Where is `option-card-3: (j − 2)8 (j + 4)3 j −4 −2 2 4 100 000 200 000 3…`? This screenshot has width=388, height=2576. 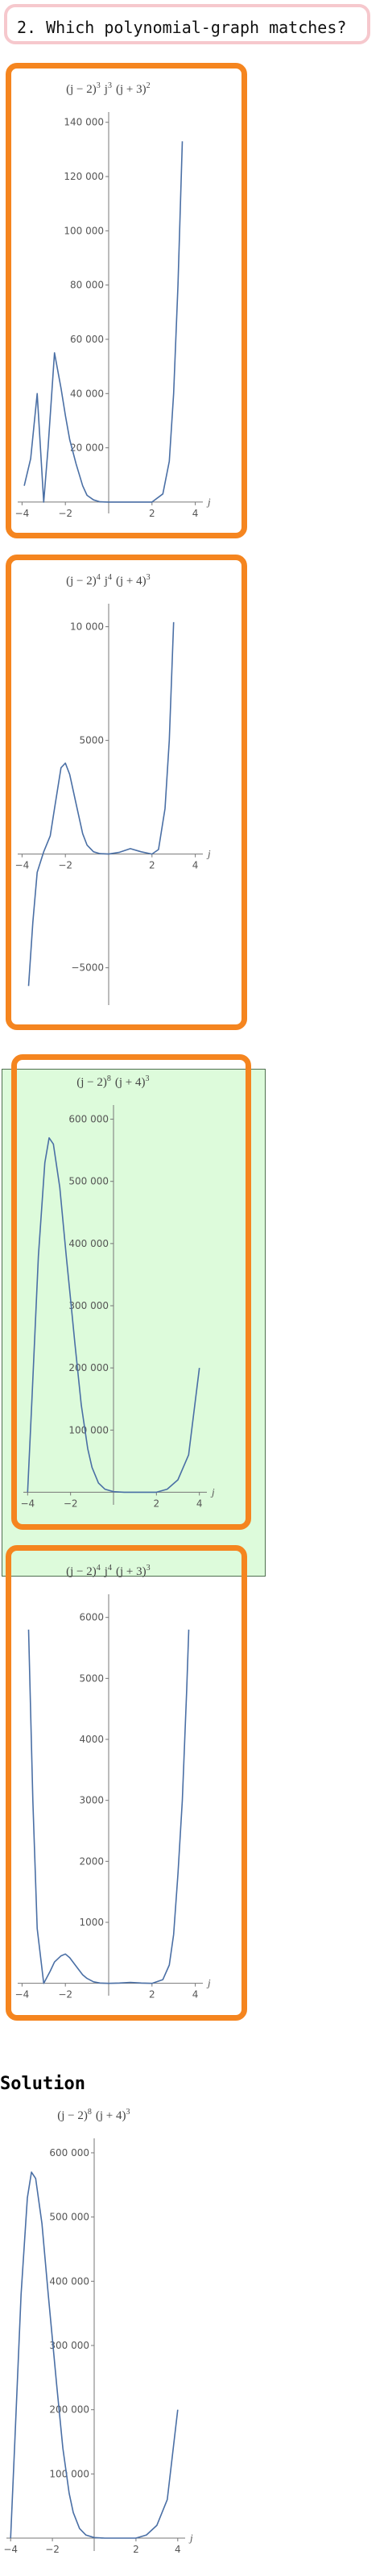
option-card-3: (j − 2)8 (j + 4)3 j −4 −2 2 4 100 000 200 000 3… is located at coordinates (131, 1292).